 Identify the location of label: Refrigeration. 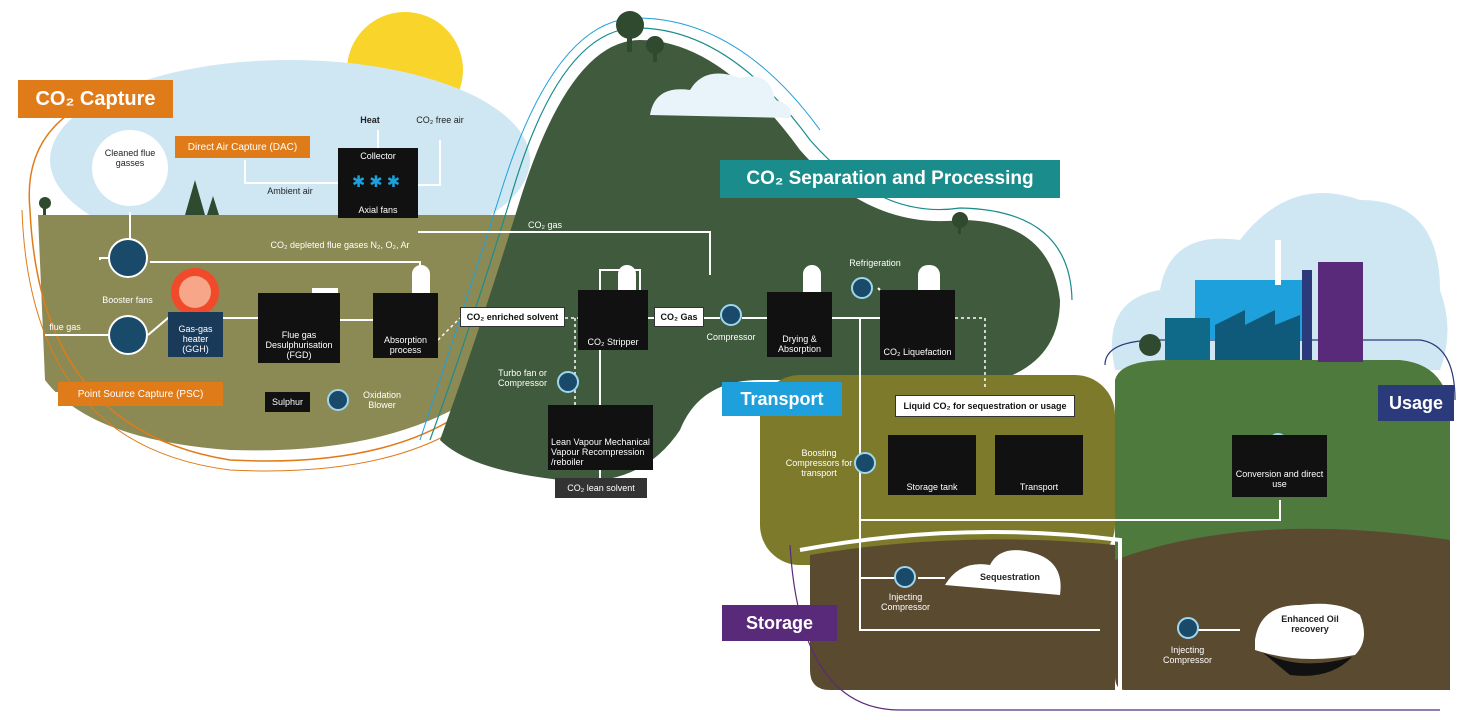
(875, 263).